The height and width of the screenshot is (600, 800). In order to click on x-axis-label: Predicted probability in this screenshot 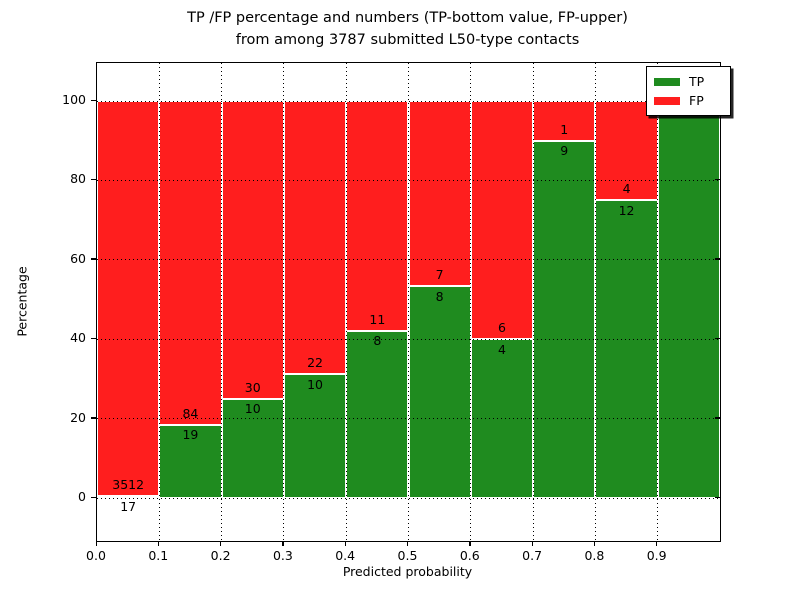, I will do `click(407, 571)`.